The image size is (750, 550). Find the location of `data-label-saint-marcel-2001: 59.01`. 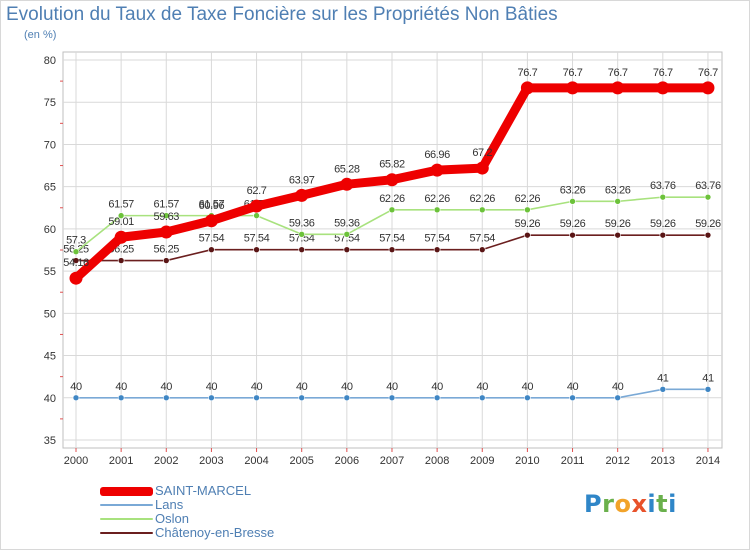

data-label-saint-marcel-2001: 59.01 is located at coordinates (121, 222).